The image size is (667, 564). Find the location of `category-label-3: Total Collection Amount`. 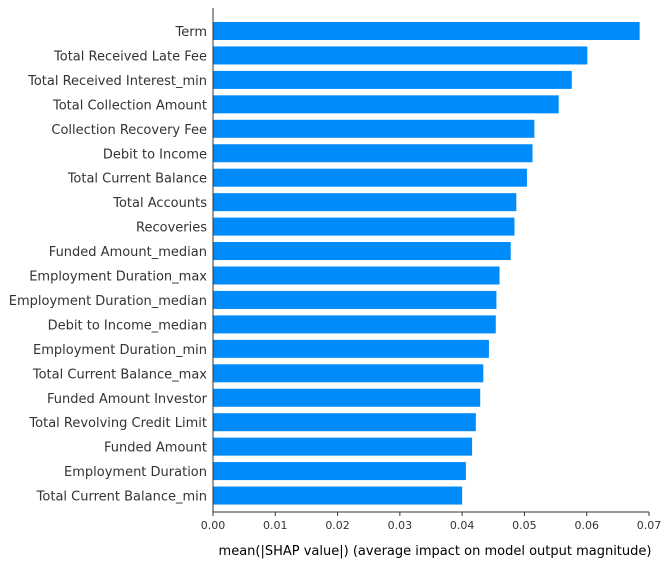

category-label-3: Total Collection Amount is located at coordinates (129, 105).